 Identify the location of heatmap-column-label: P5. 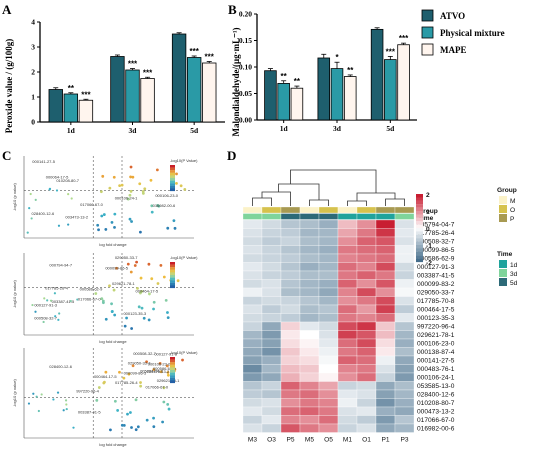
(290, 440).